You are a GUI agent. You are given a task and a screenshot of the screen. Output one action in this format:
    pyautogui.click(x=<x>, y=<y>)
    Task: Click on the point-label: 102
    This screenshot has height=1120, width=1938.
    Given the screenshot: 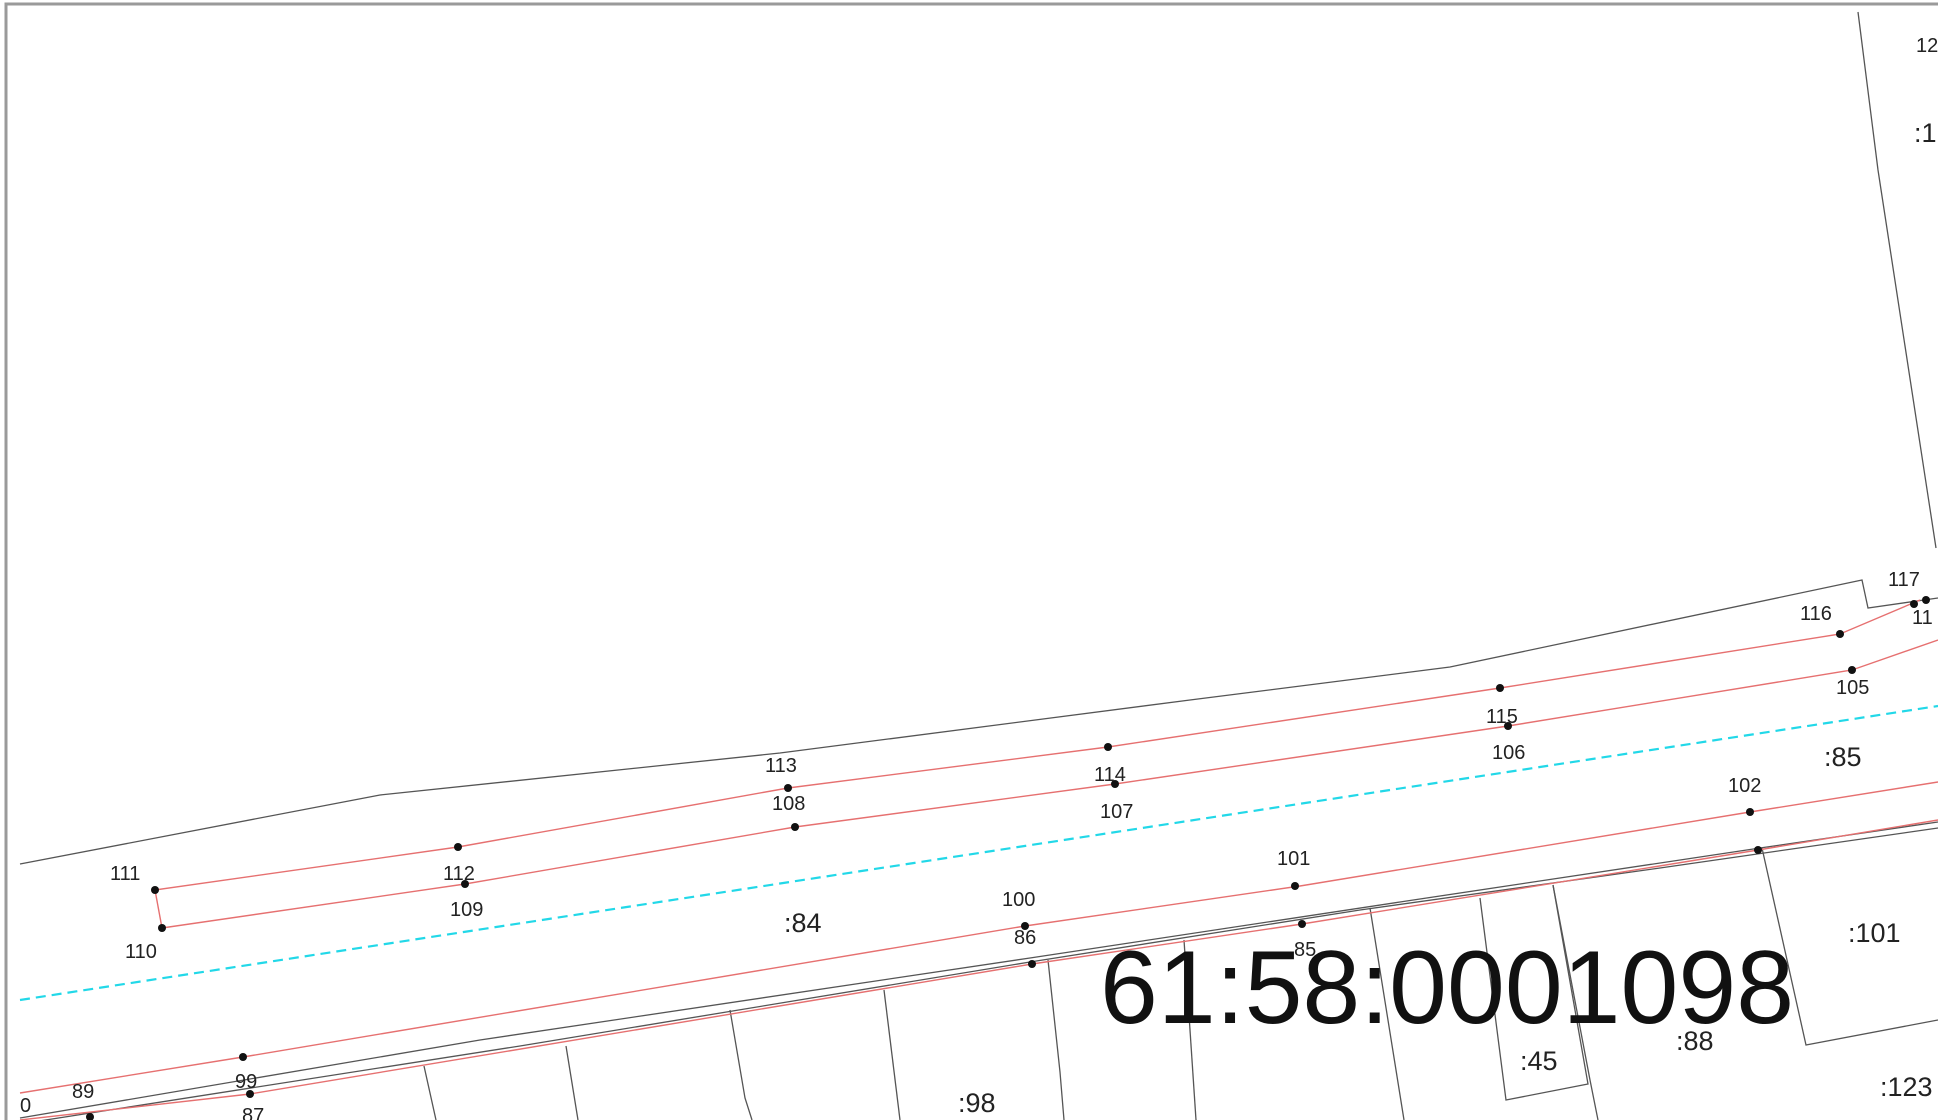 What is the action you would take?
    pyautogui.click(x=1744, y=786)
    